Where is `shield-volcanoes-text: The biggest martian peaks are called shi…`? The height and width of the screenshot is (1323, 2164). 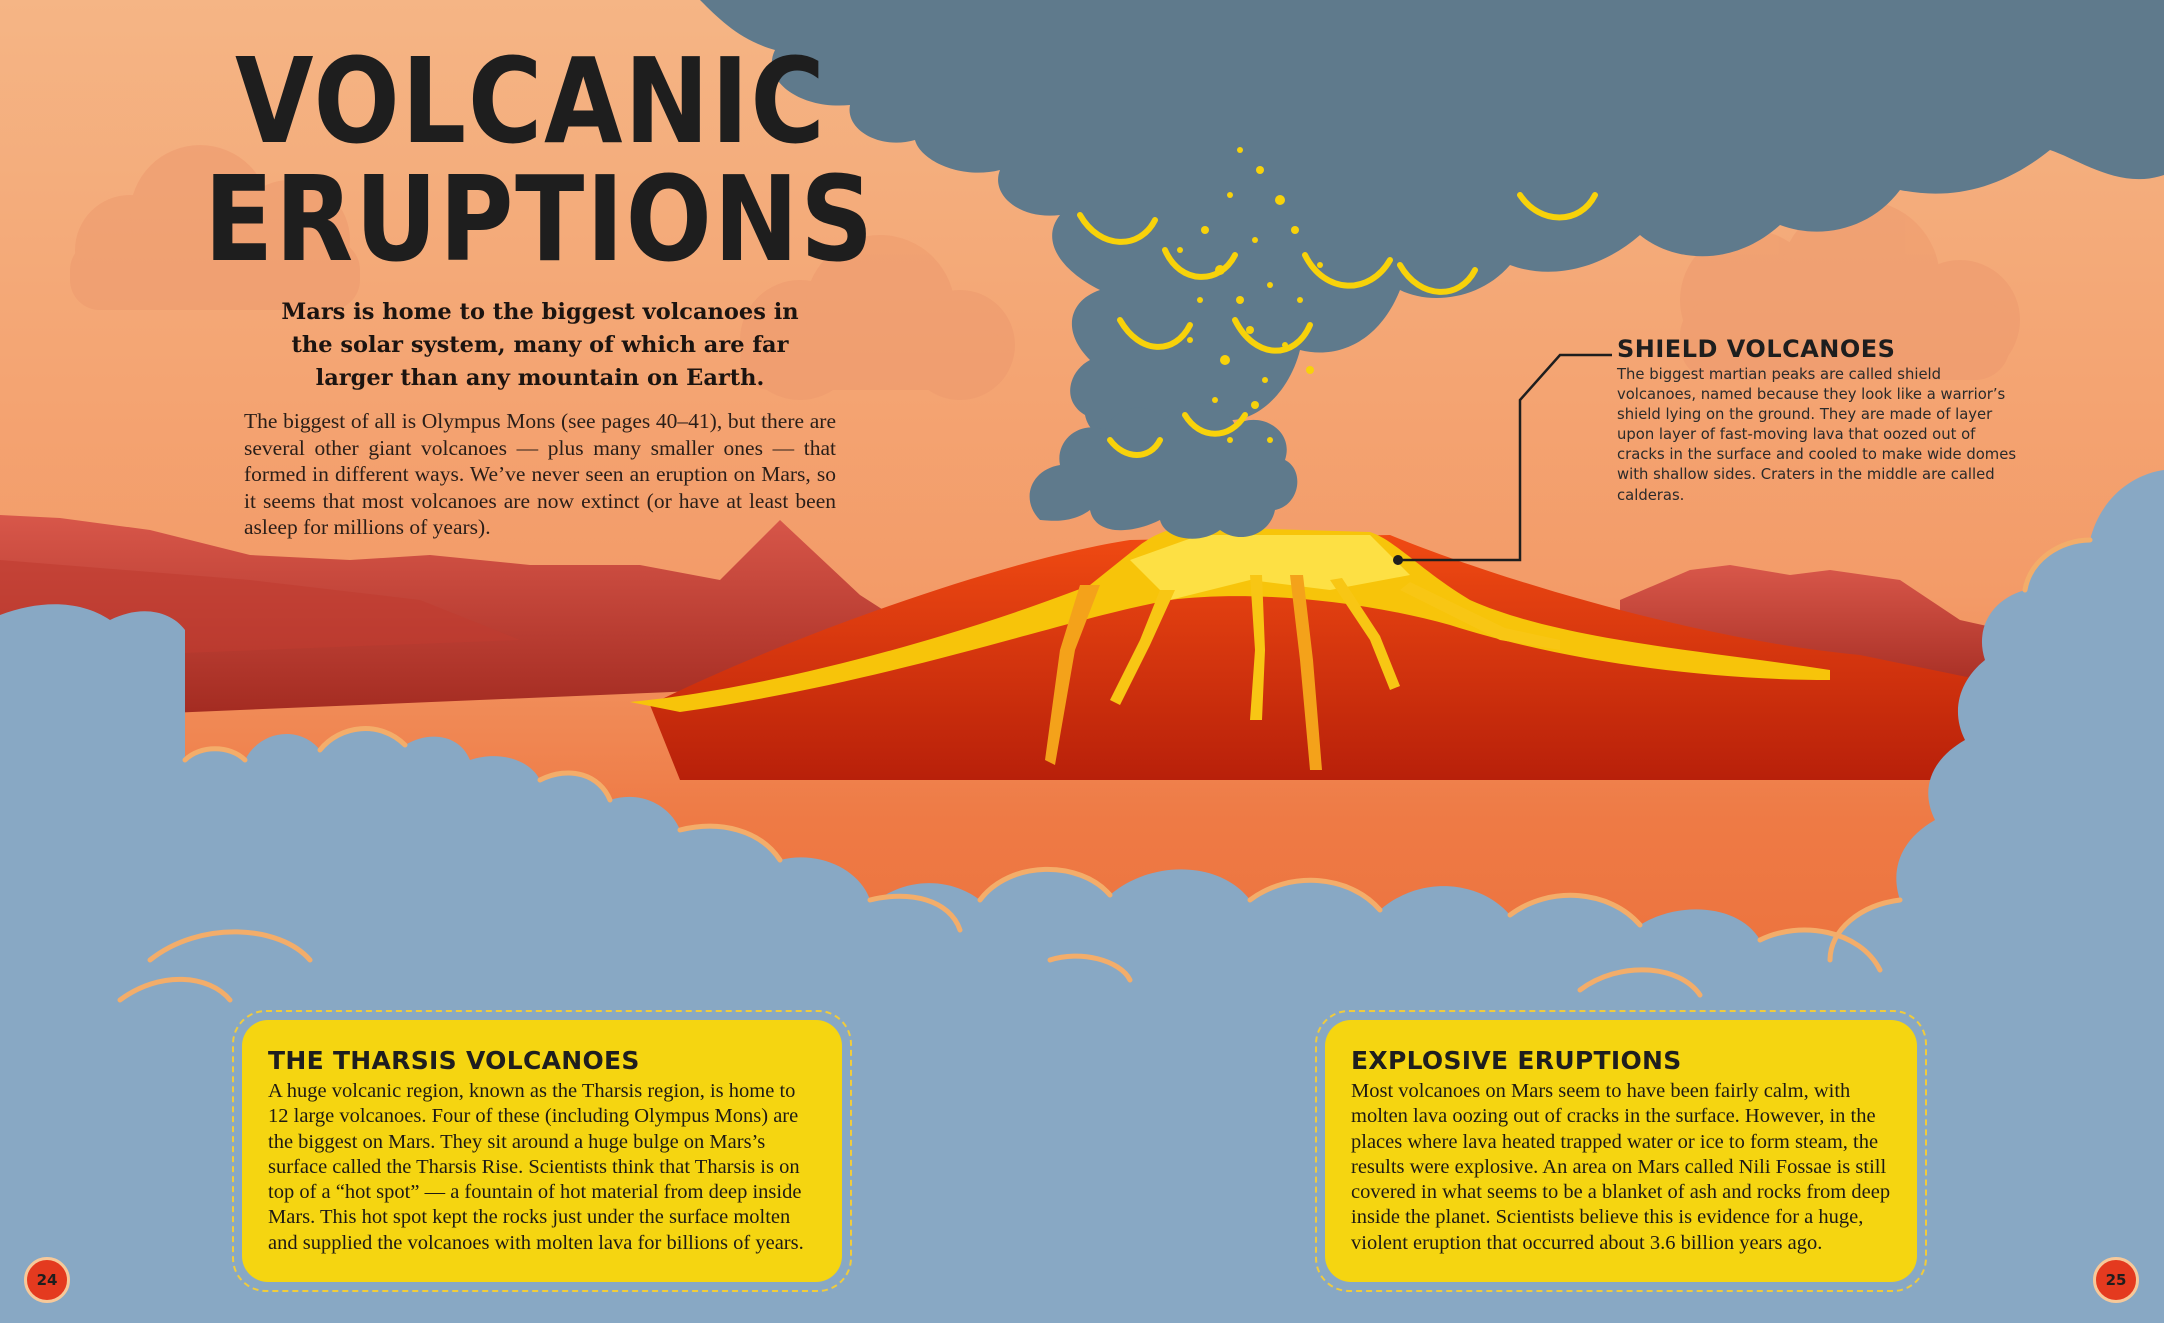 shield-volcanoes-text: The biggest martian peaks are called shi… is located at coordinates (1817, 435).